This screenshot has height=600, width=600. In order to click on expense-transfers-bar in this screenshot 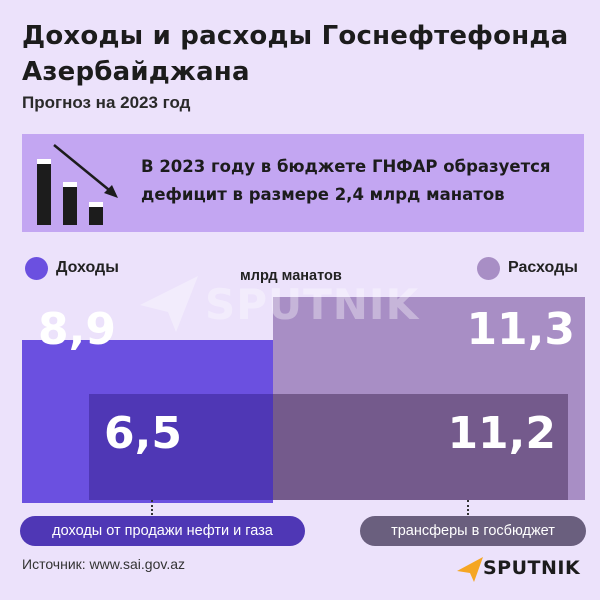, I will do `click(420, 447)`.